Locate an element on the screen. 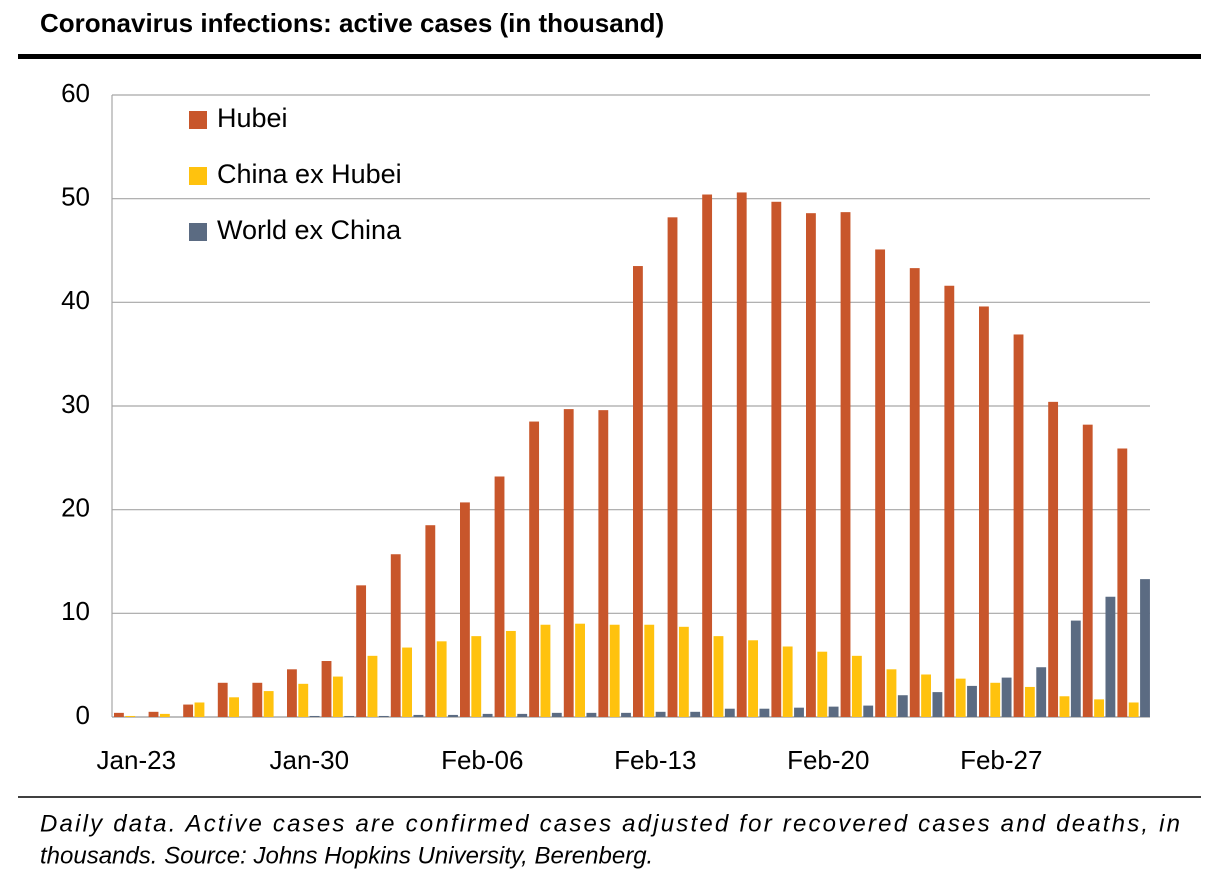 The width and height of the screenshot is (1228, 893). x-tick-label: Jan-30 is located at coordinates (310, 760).